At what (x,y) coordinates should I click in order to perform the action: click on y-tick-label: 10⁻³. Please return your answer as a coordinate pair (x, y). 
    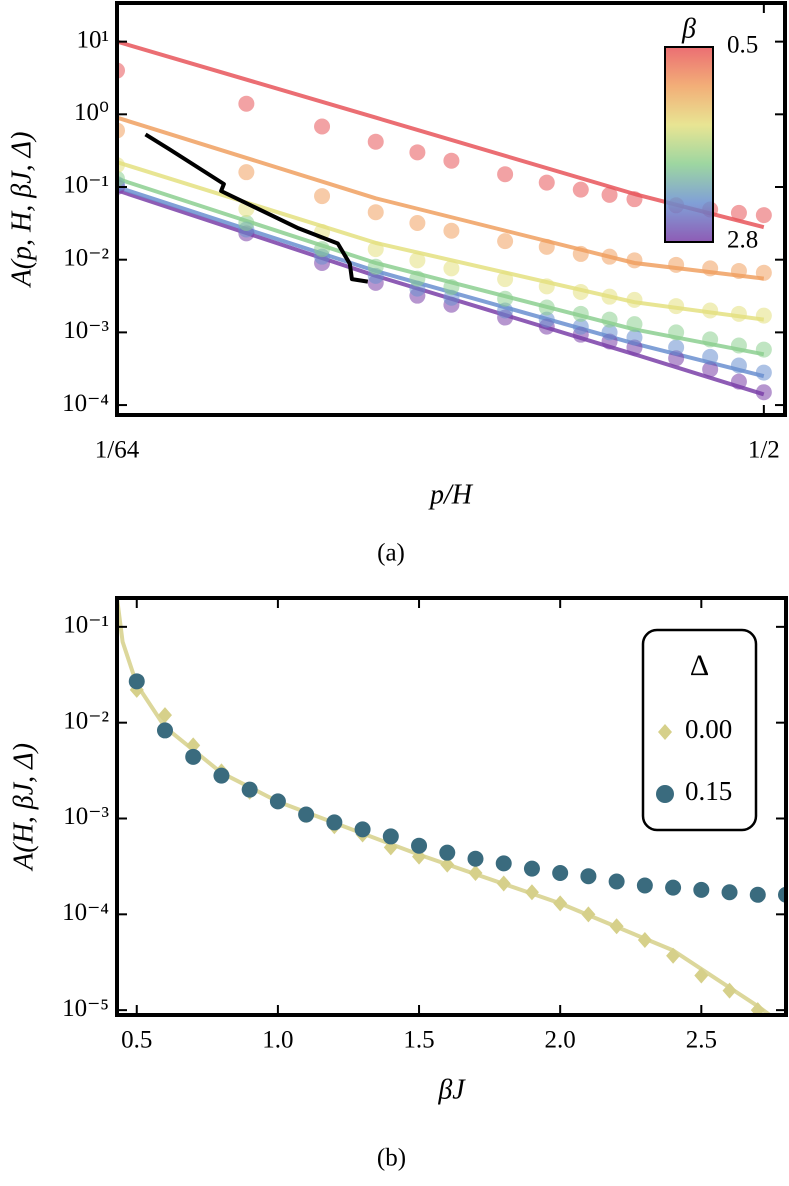
    Looking at the image, I should click on (86, 816).